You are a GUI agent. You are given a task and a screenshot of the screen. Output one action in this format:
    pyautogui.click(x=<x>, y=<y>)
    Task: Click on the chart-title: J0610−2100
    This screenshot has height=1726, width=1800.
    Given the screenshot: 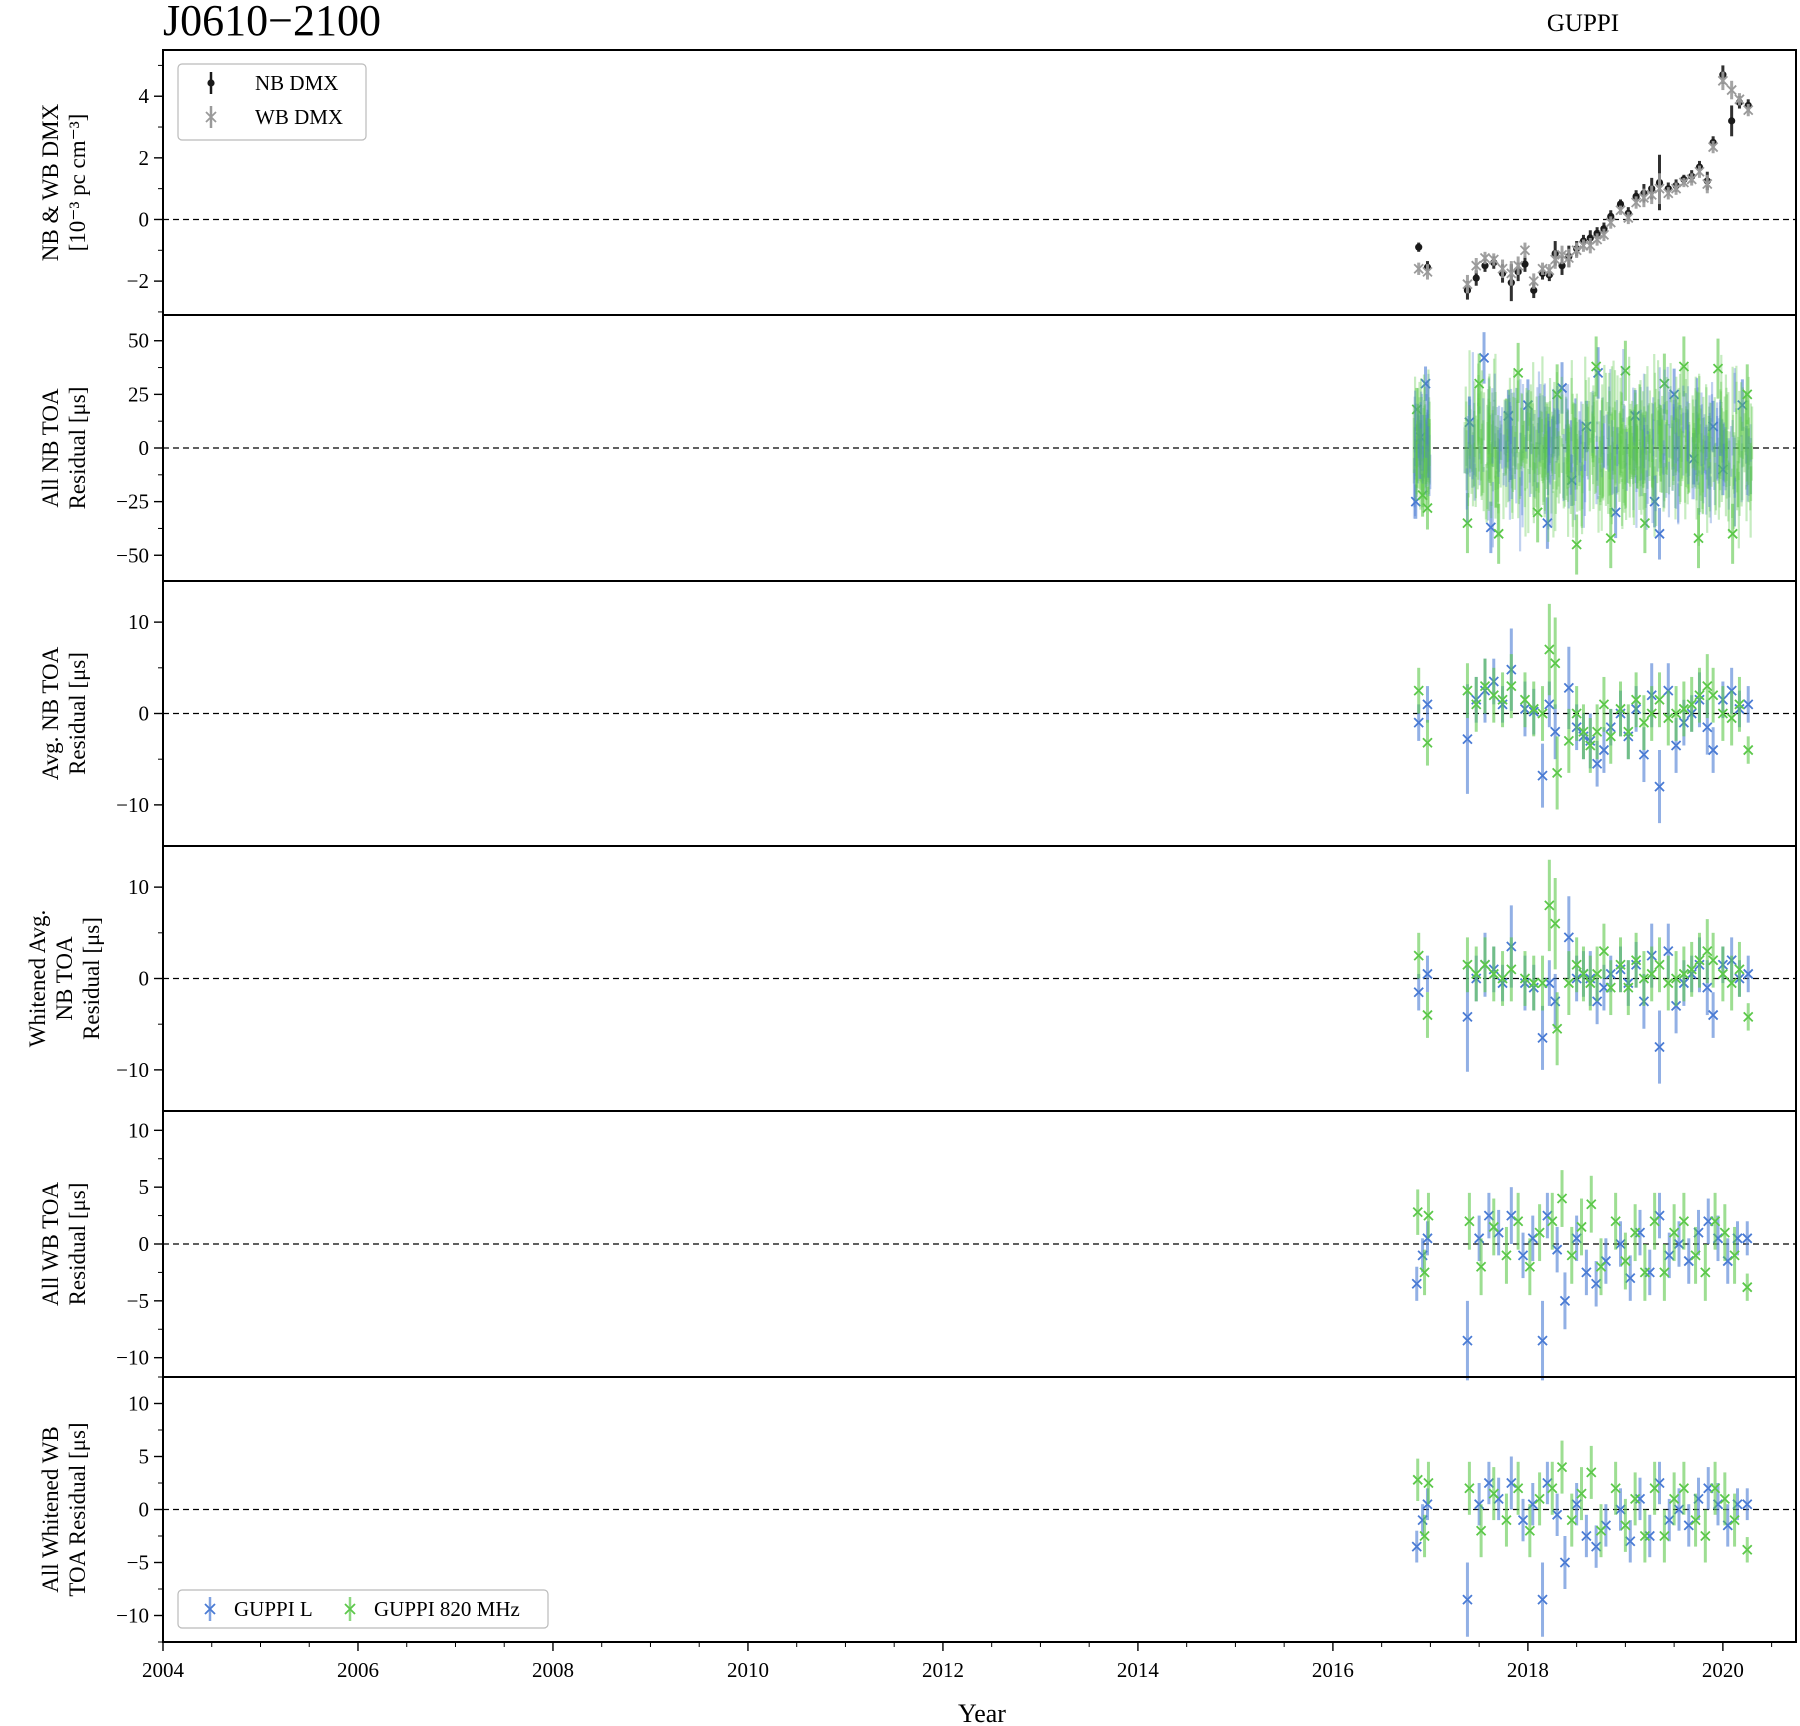 What is the action you would take?
    pyautogui.click(x=272, y=22)
    